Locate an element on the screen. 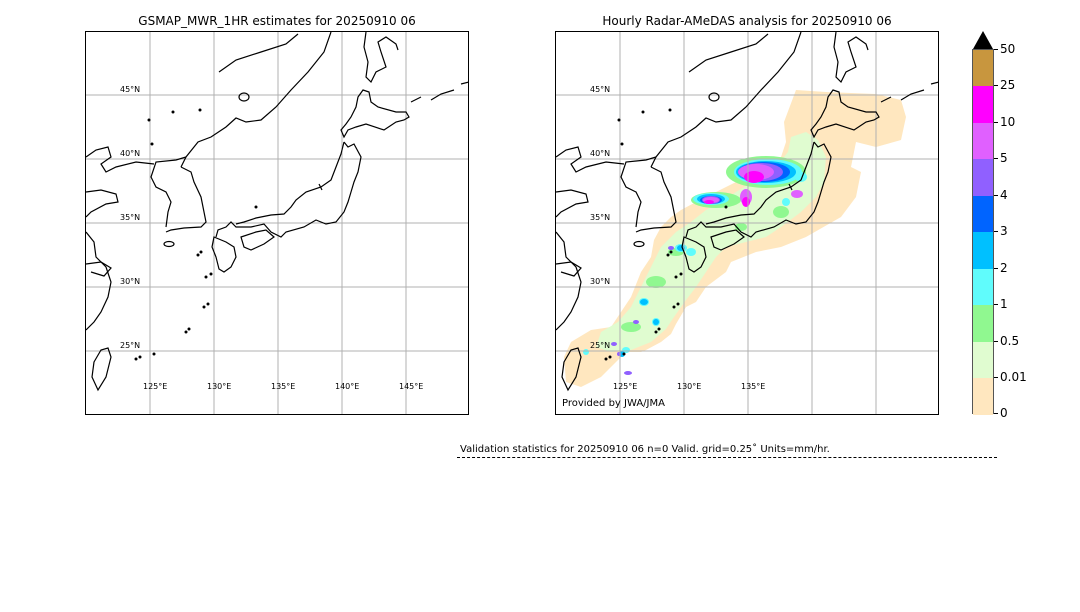  colorbar-bin-0.5-1 is located at coordinates (983, 323).